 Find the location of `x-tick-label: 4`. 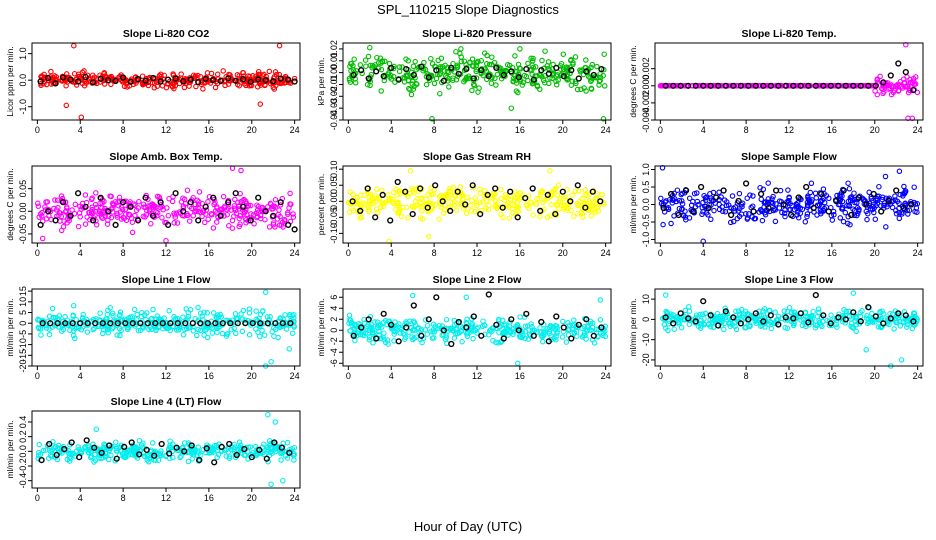

x-tick-label: 4 is located at coordinates (80, 498).